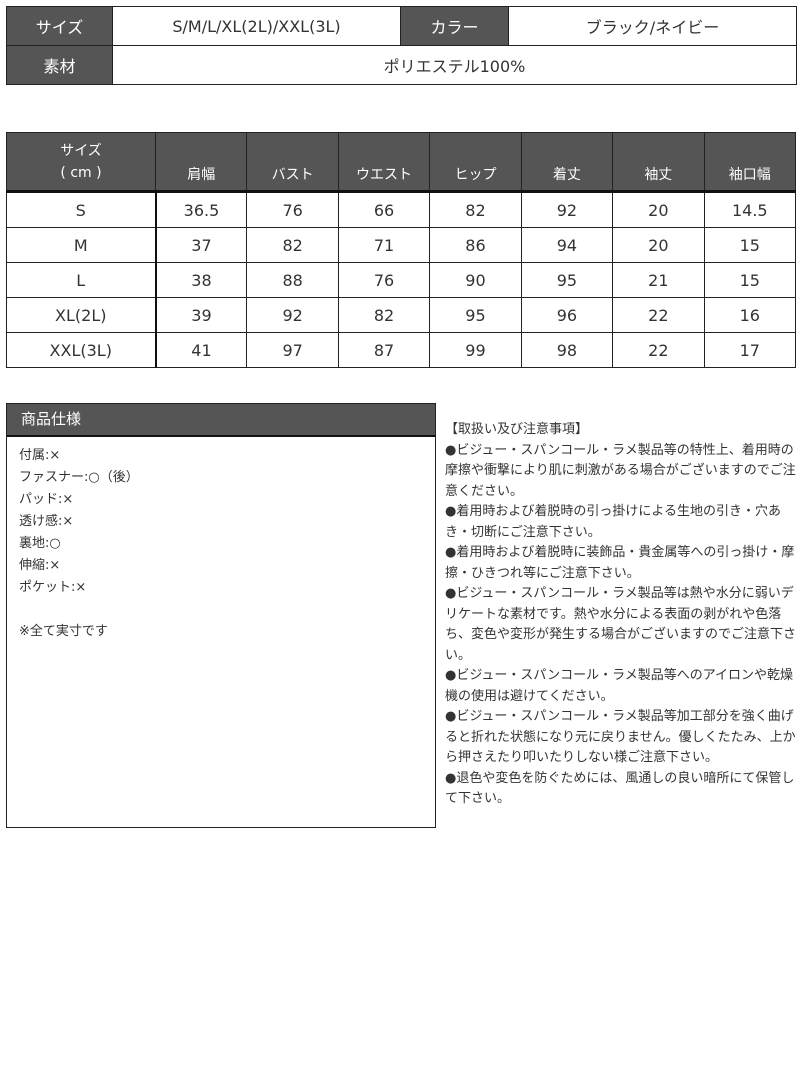  Describe the element at coordinates (475, 245) in the screenshot. I see `measurement-cell: 86` at that location.